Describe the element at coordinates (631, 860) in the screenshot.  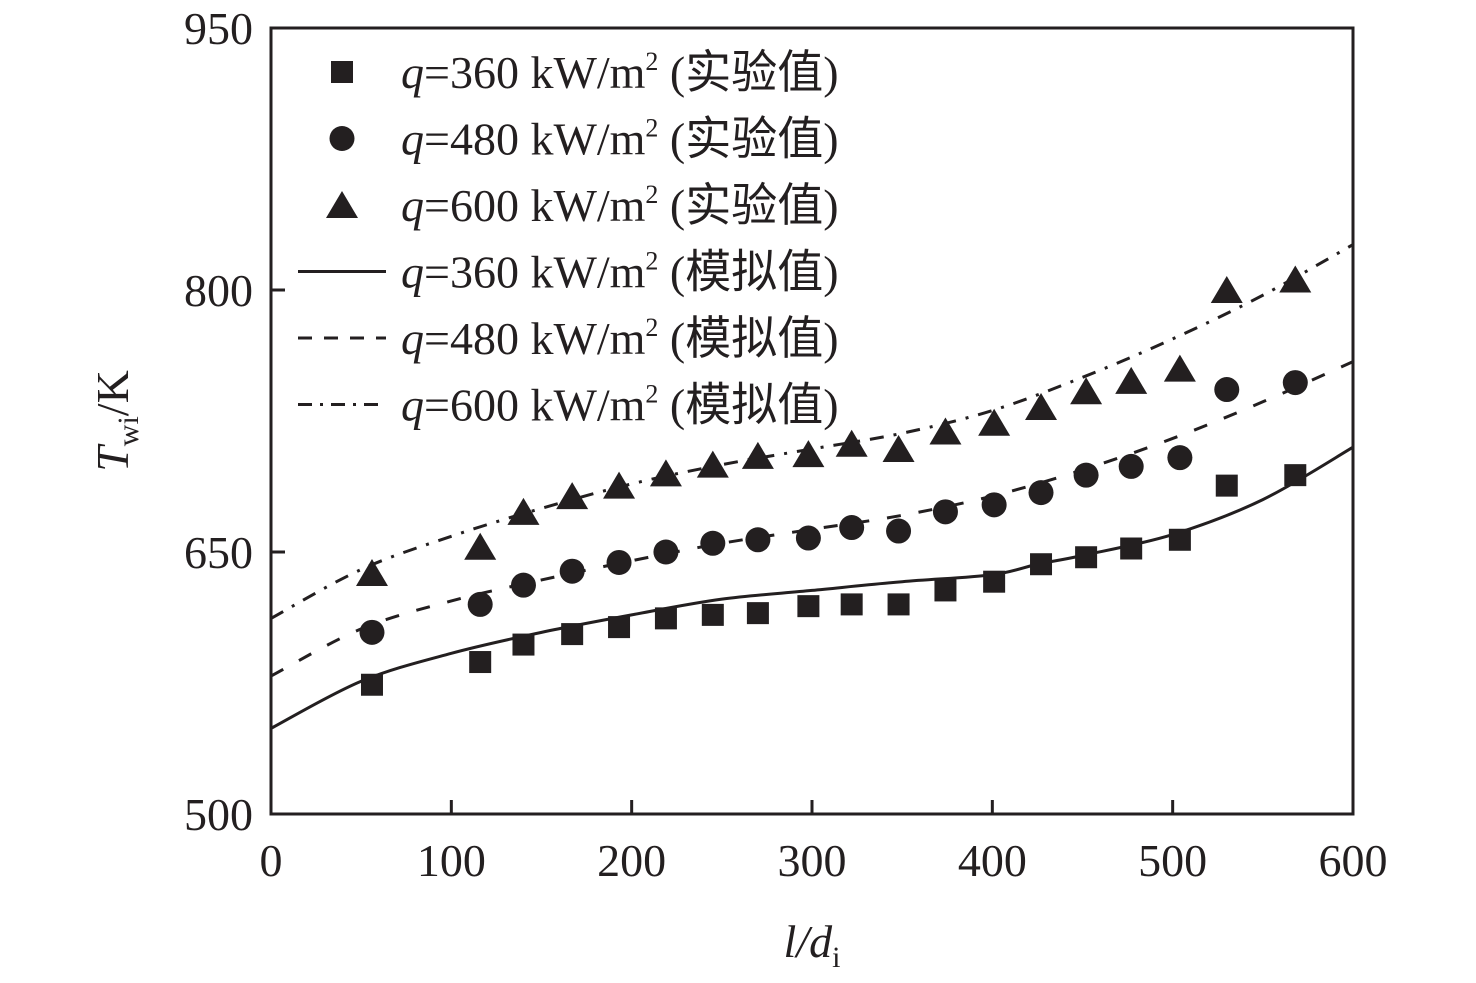
I see `x-tick-label: 200` at that location.